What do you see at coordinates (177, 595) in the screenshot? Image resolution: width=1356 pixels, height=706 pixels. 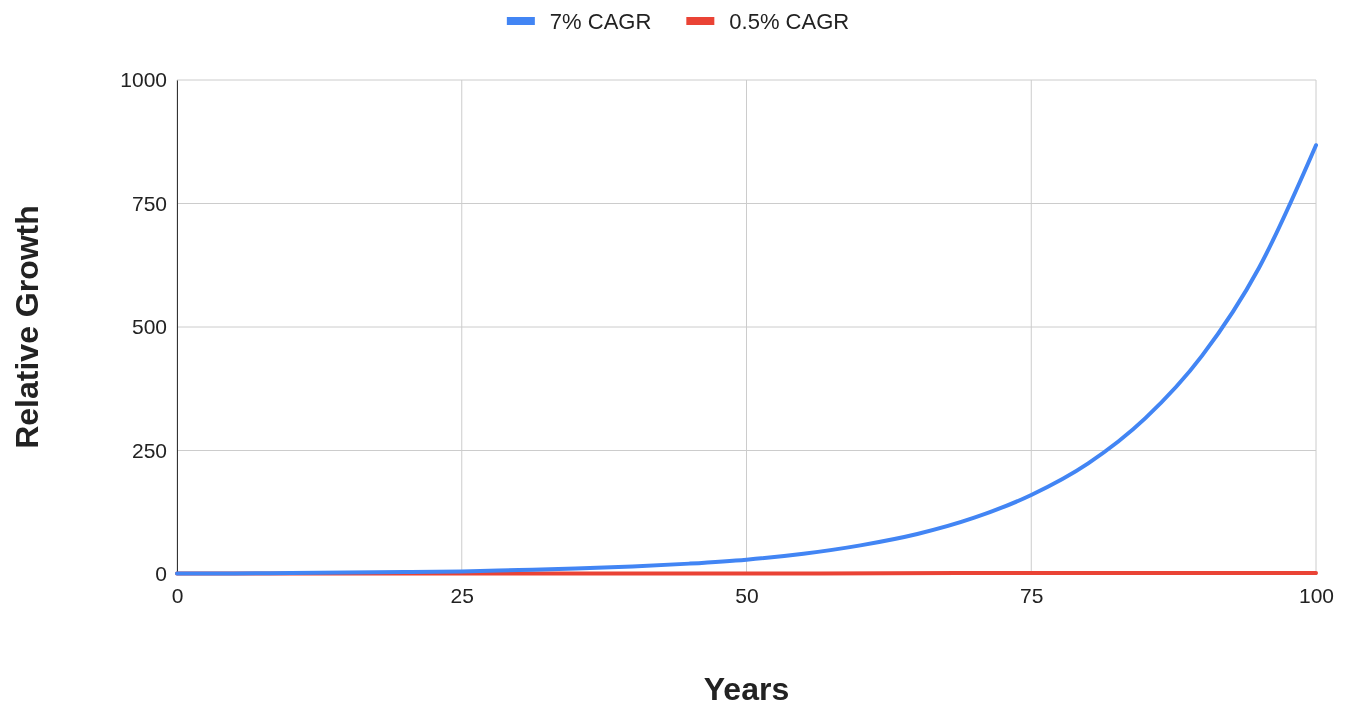 I see `x-tick-label: 0` at bounding box center [177, 595].